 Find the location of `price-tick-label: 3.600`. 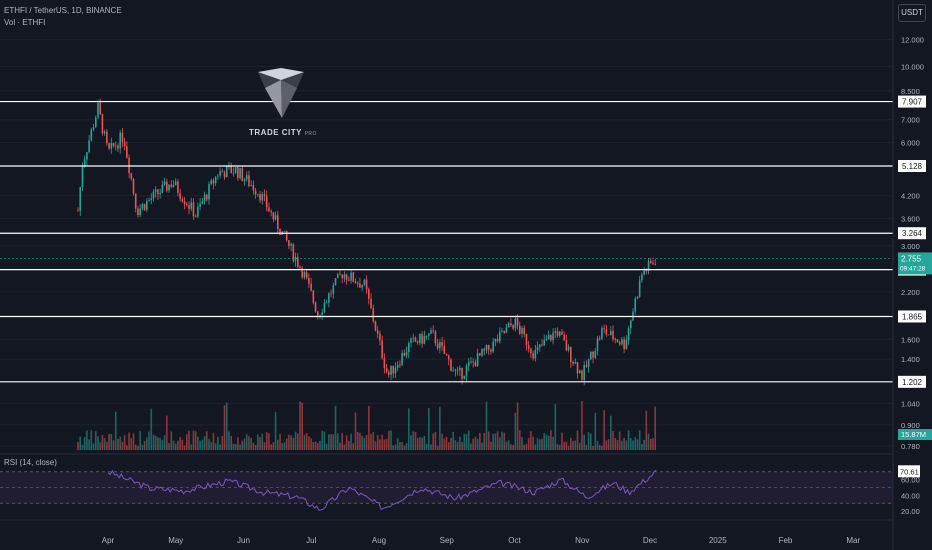

price-tick-label: 3.600 is located at coordinates (910, 219).